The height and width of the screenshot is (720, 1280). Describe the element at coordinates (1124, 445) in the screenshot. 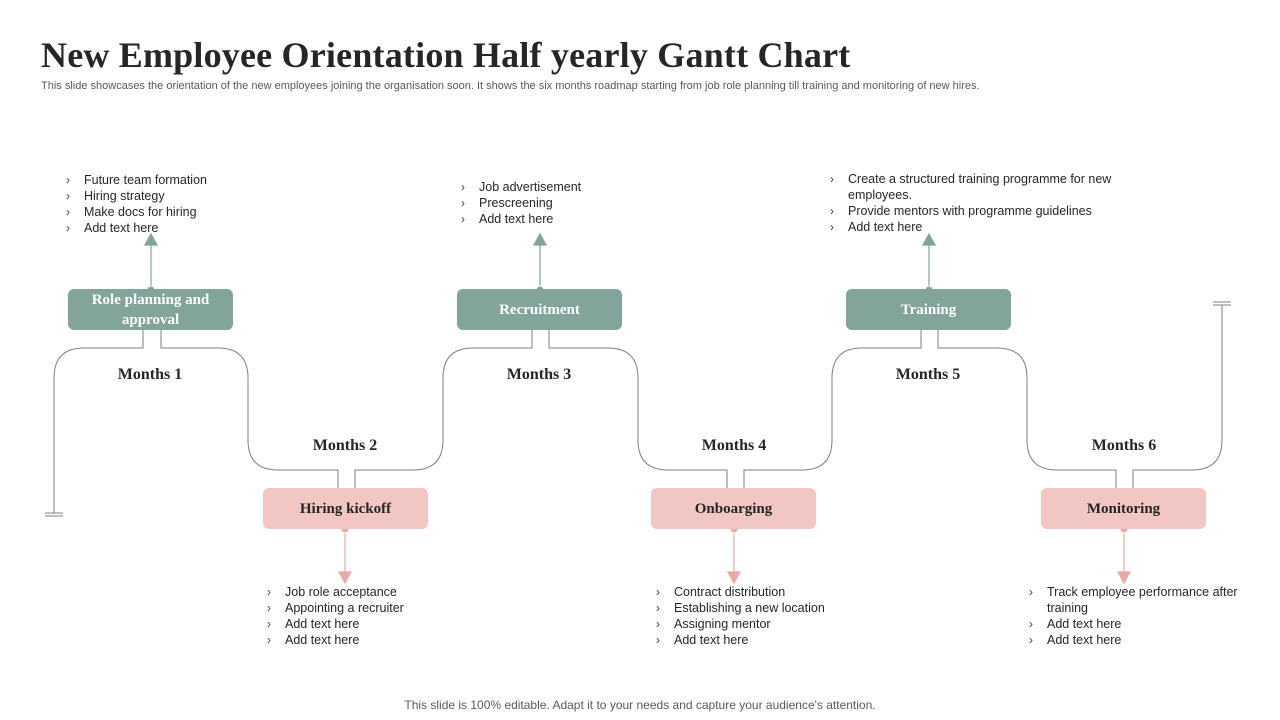

I see `month-6-label: Months 6` at that location.